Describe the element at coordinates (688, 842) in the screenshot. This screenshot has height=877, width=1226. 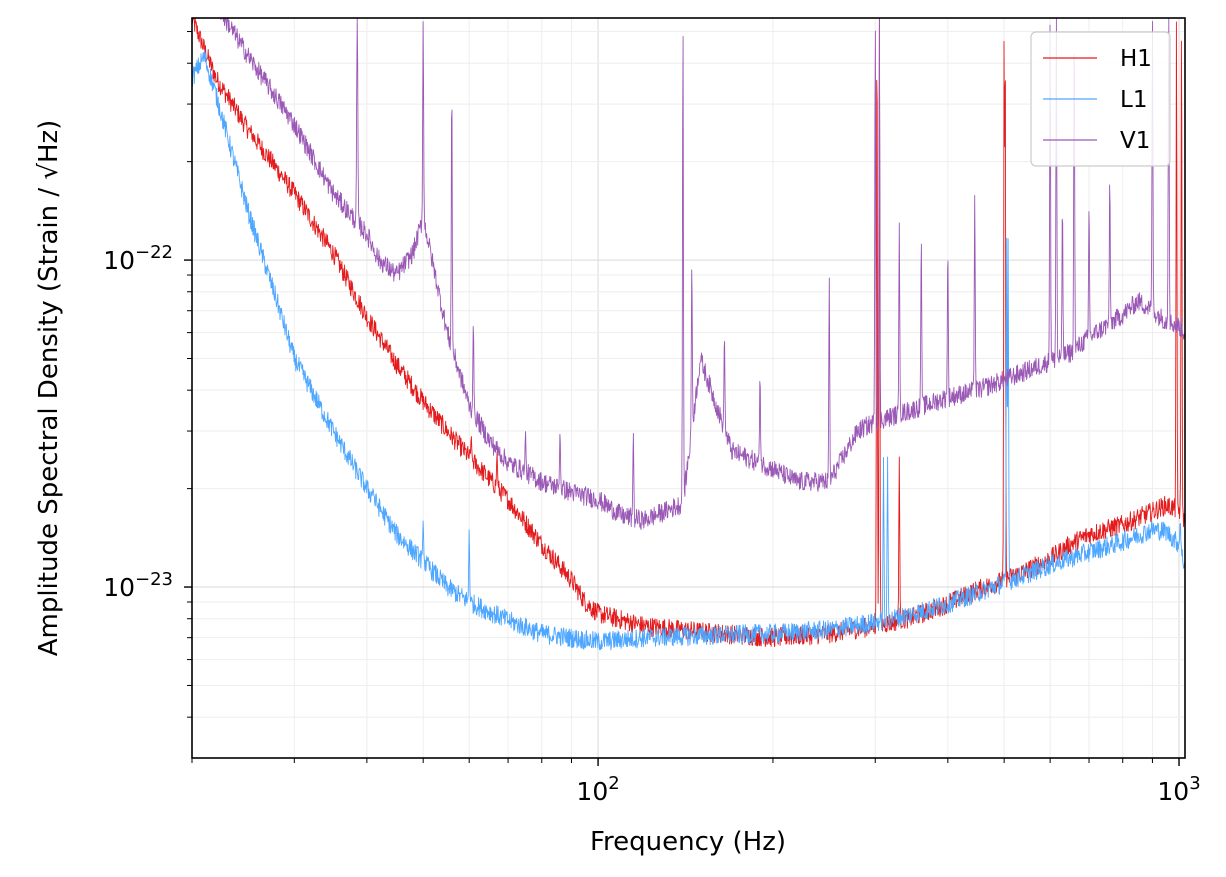
I see `x-axis-label: Frequency (Hz)` at that location.